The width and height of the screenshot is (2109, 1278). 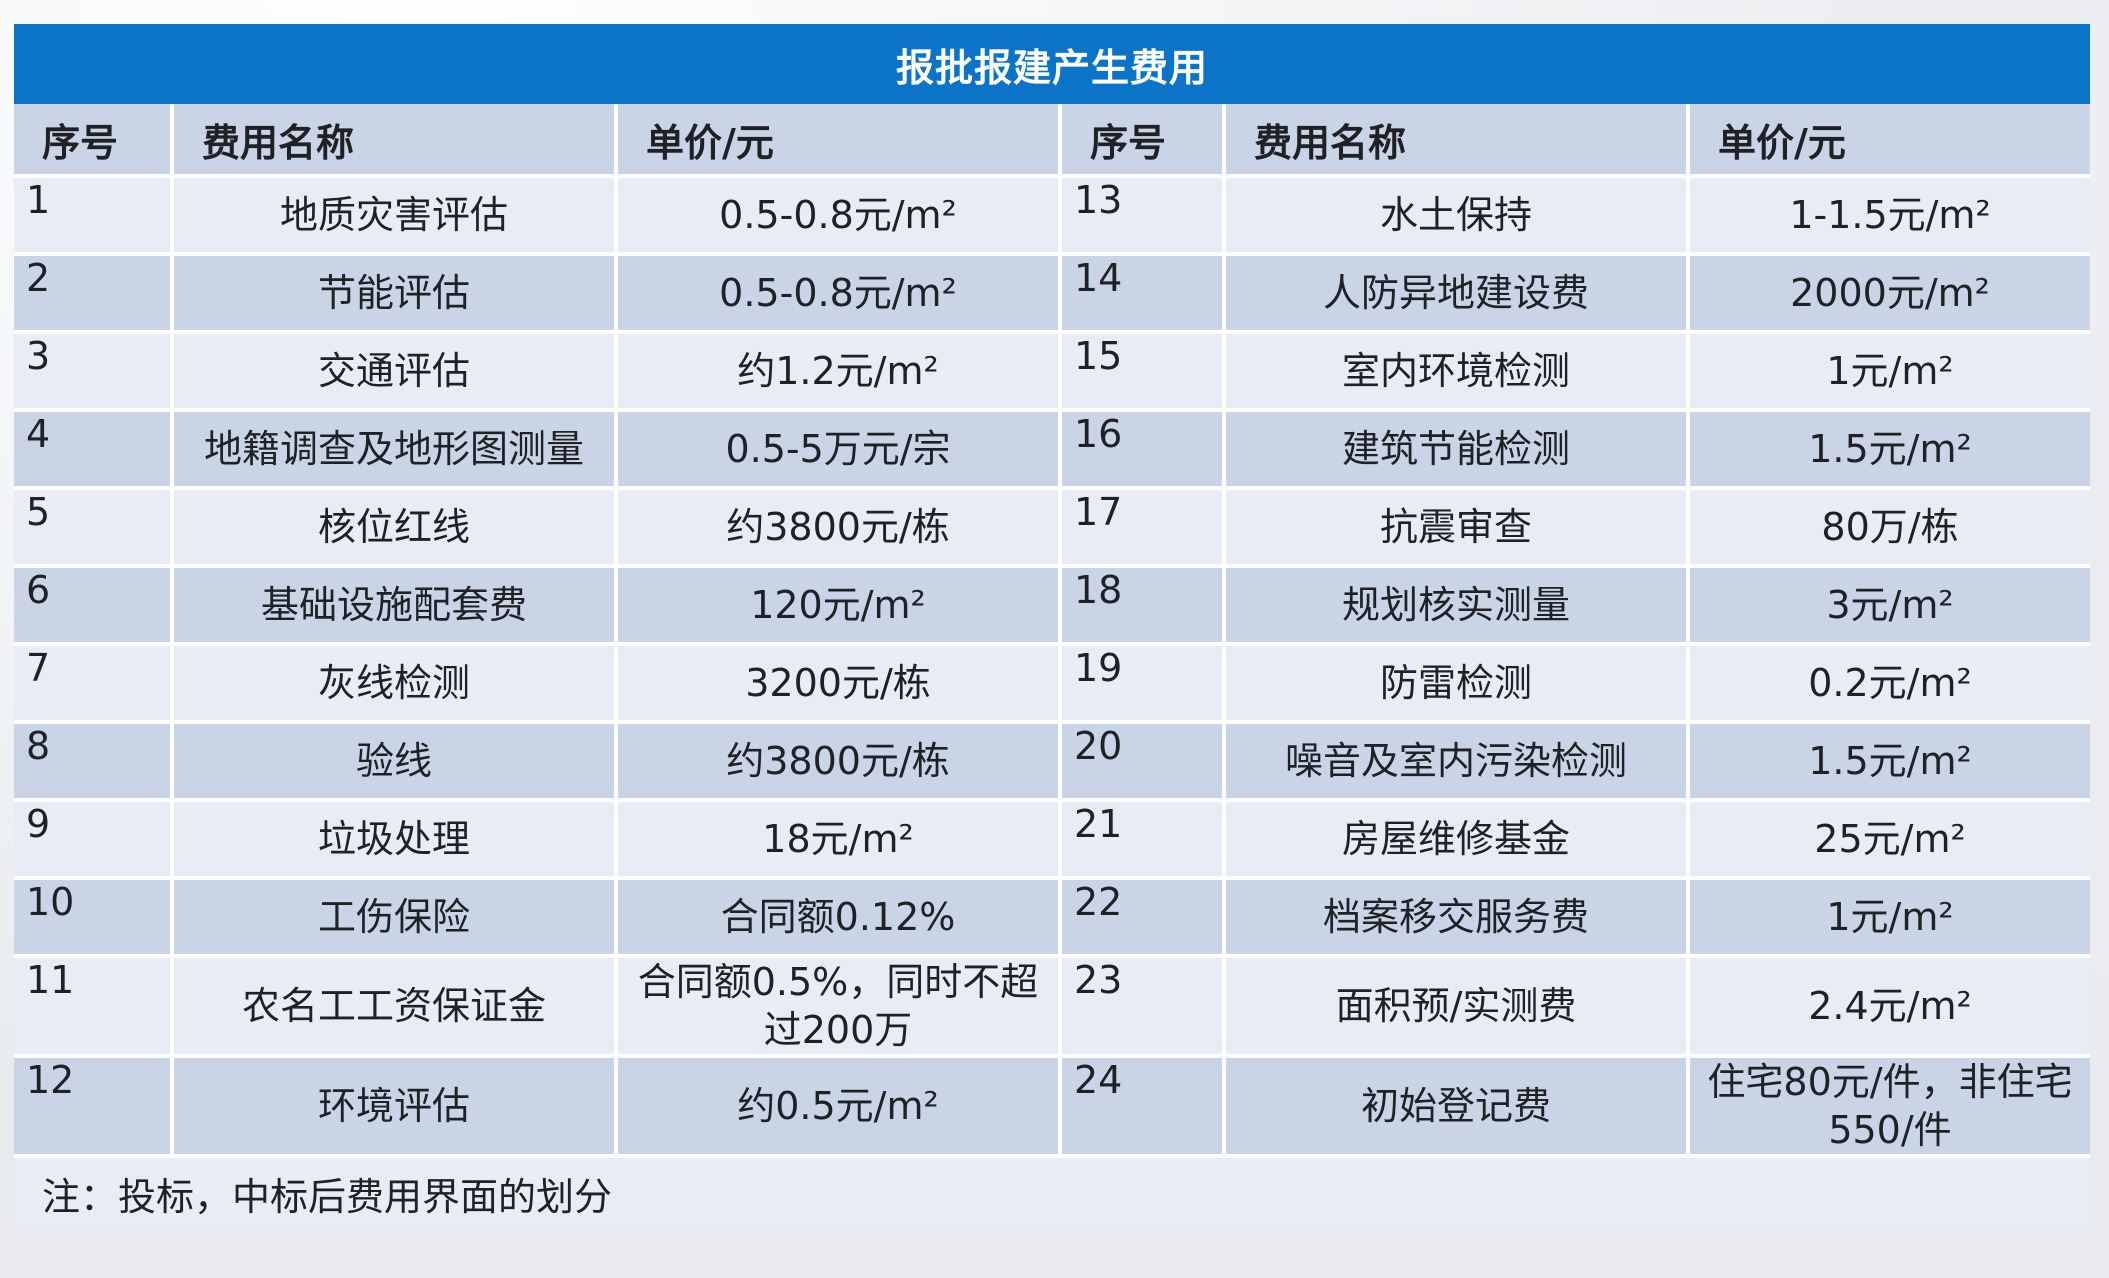 I want to click on header-no-left: 序号, so click(x=94, y=141).